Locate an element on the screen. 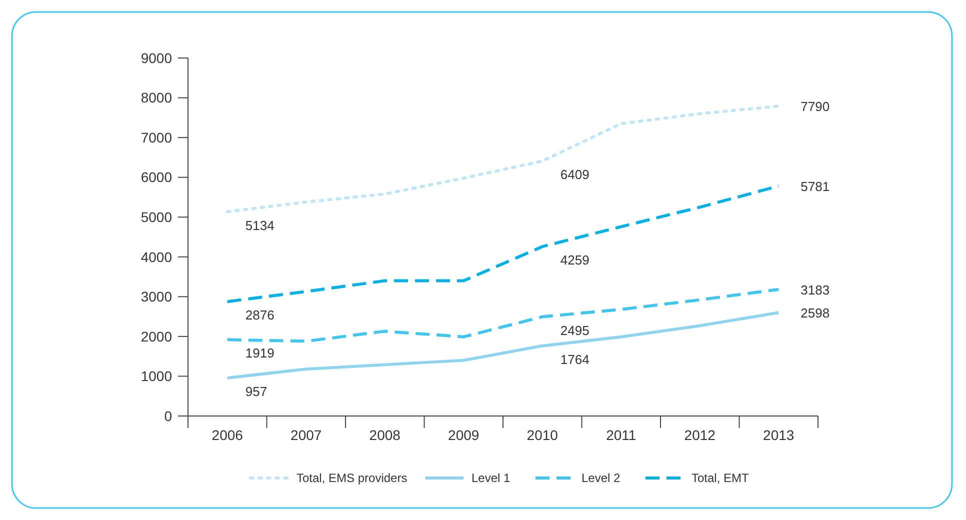  y-tick-label: 3000 is located at coordinates (156, 296).